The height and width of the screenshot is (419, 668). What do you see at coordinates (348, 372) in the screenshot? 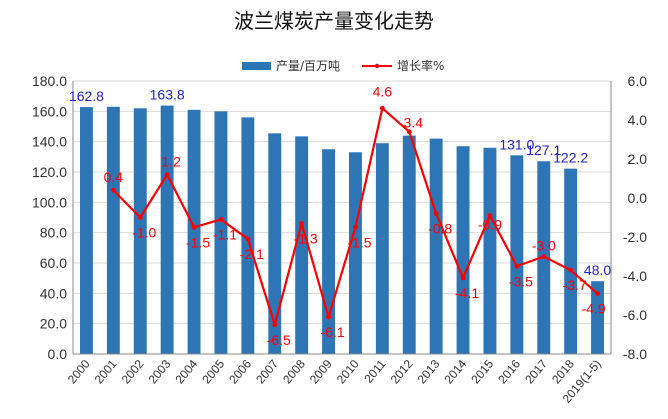
I see `x-tick-label: 2010` at bounding box center [348, 372].